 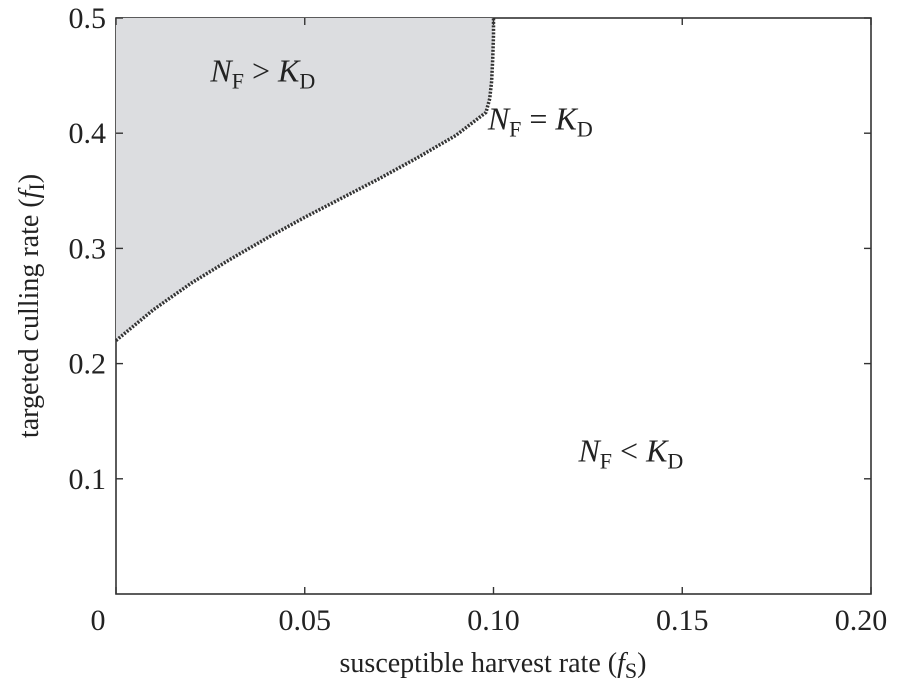 What do you see at coordinates (493, 620) in the screenshot?
I see `x-tick-label-2: 0.10` at bounding box center [493, 620].